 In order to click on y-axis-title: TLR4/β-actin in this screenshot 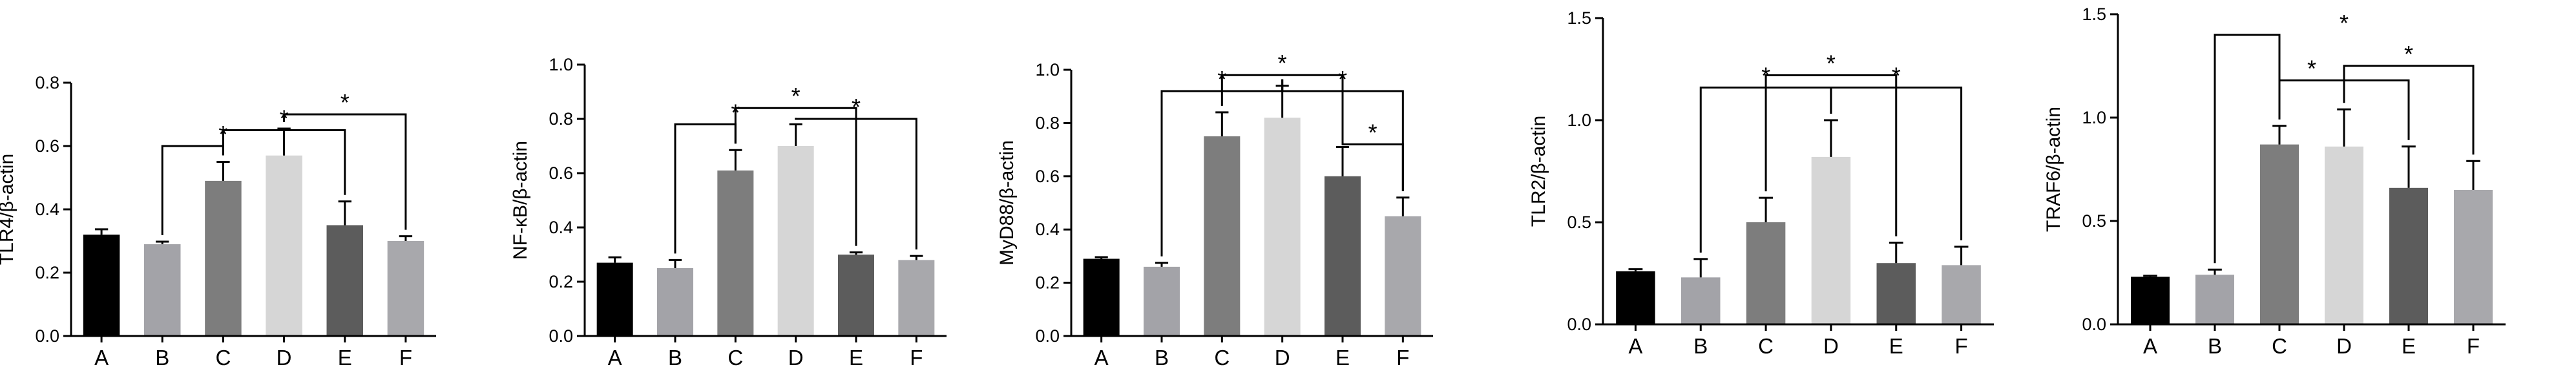, I will do `click(8, 209)`.